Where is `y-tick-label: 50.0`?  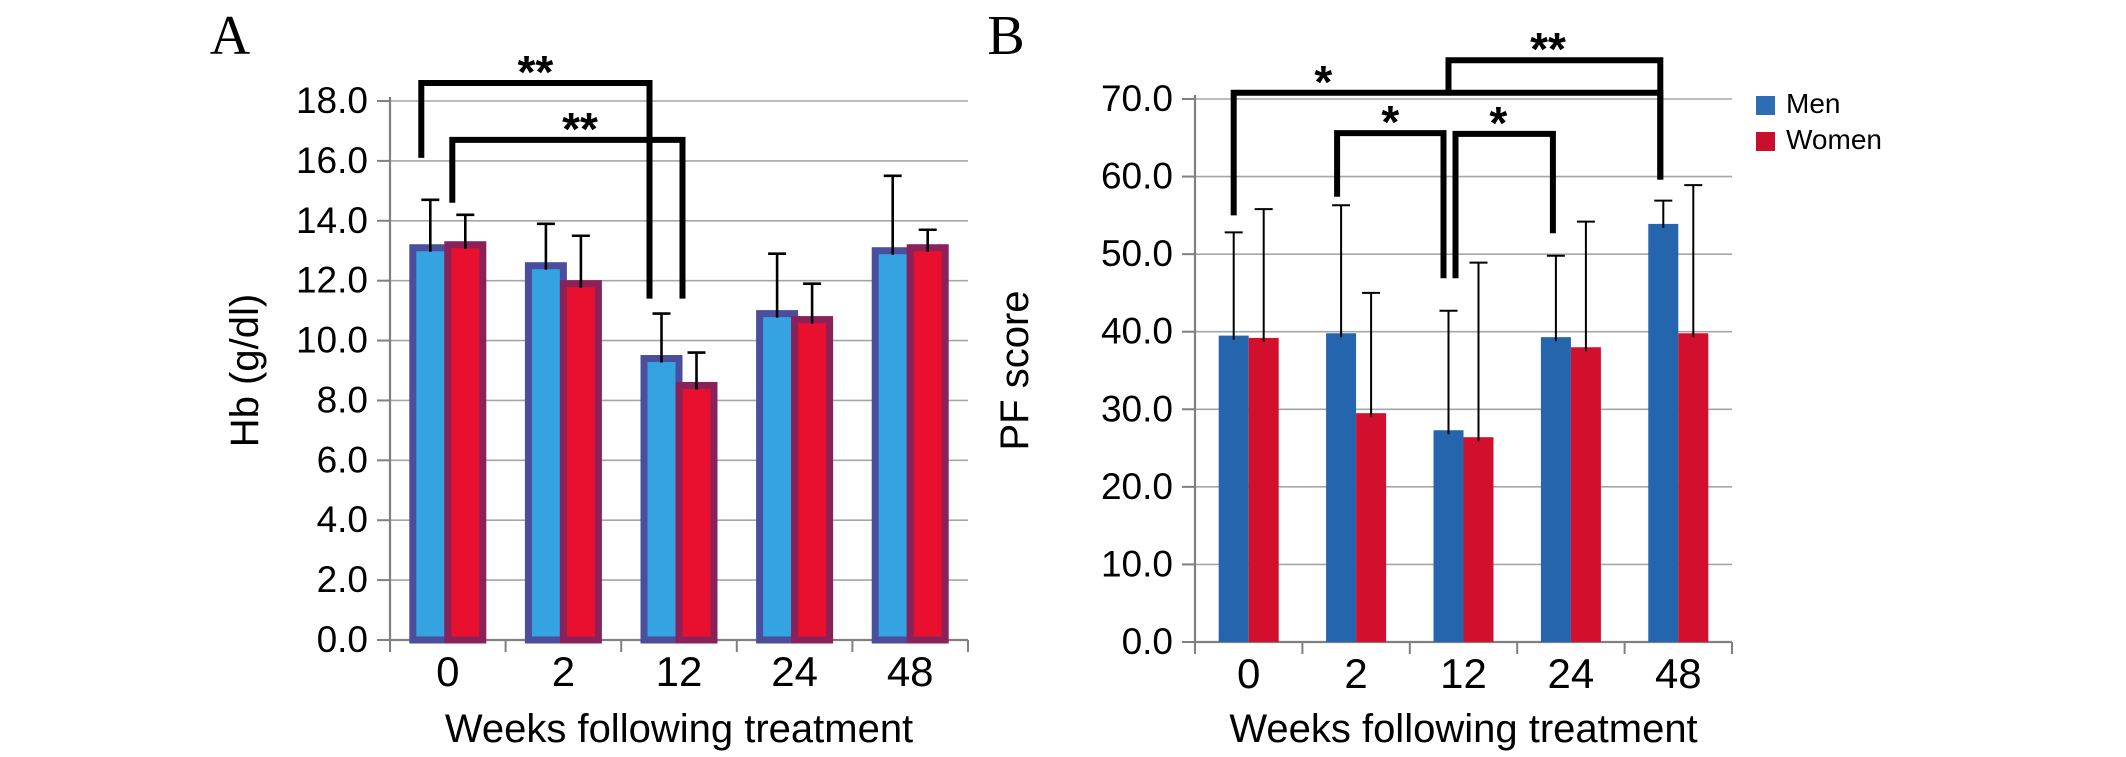
y-tick-label: 50.0 is located at coordinates (1137, 253).